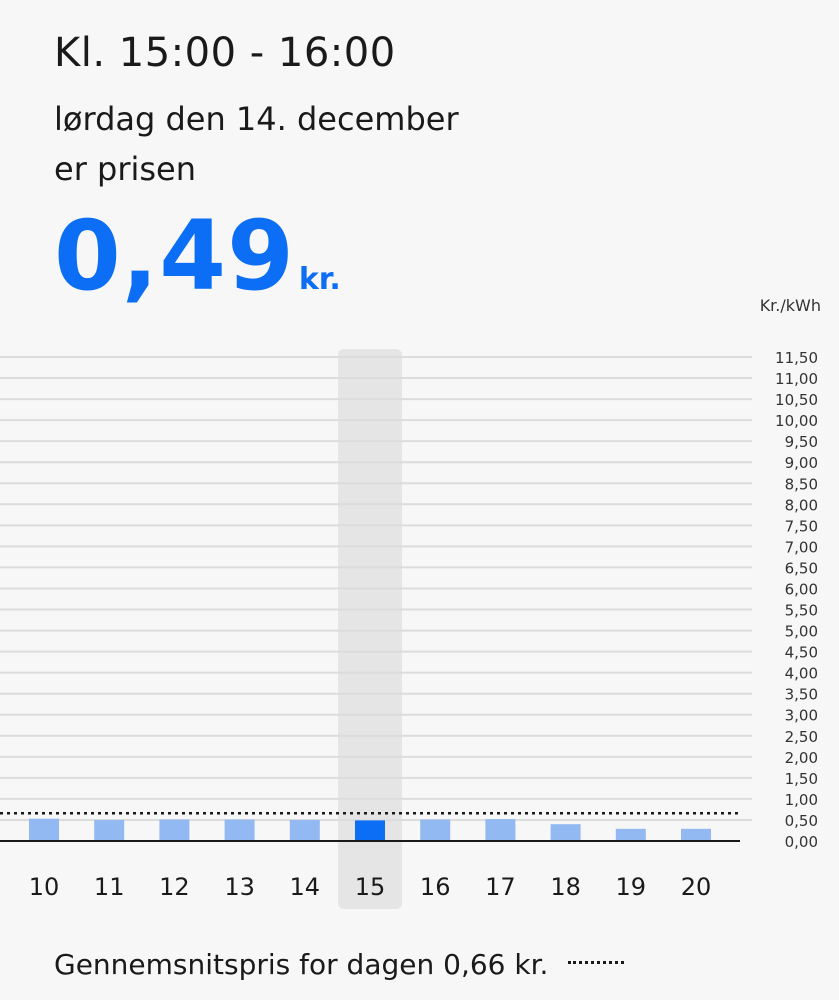  What do you see at coordinates (801, 716) in the screenshot?
I see `y-tick-label: 3,00` at bounding box center [801, 716].